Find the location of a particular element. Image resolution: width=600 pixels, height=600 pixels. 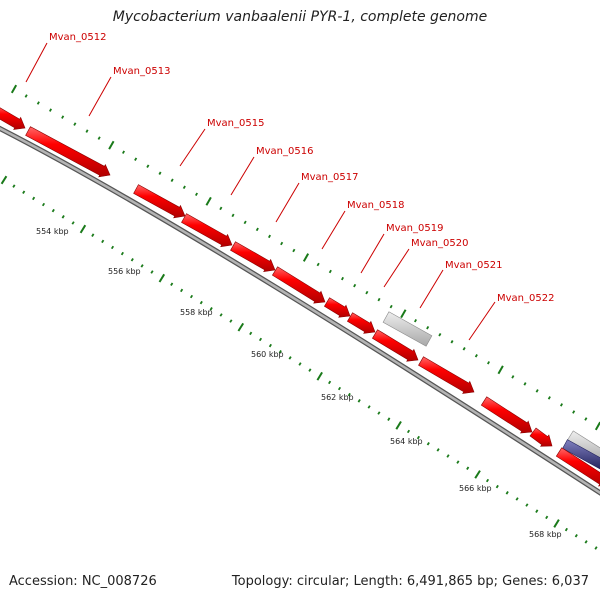

pseudo-gene-feature is located at coordinates (407, 329).